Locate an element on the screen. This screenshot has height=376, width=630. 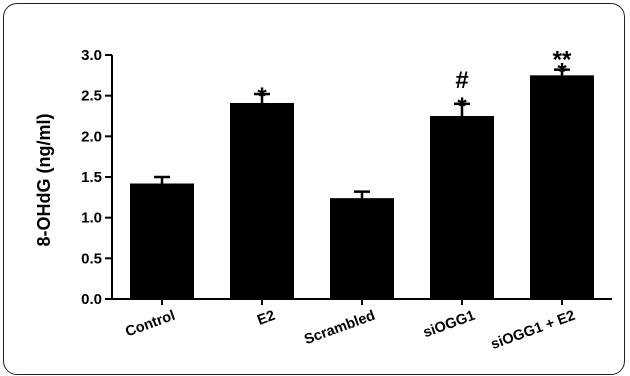
y-tick-label: 3.0 is located at coordinates (91, 55).